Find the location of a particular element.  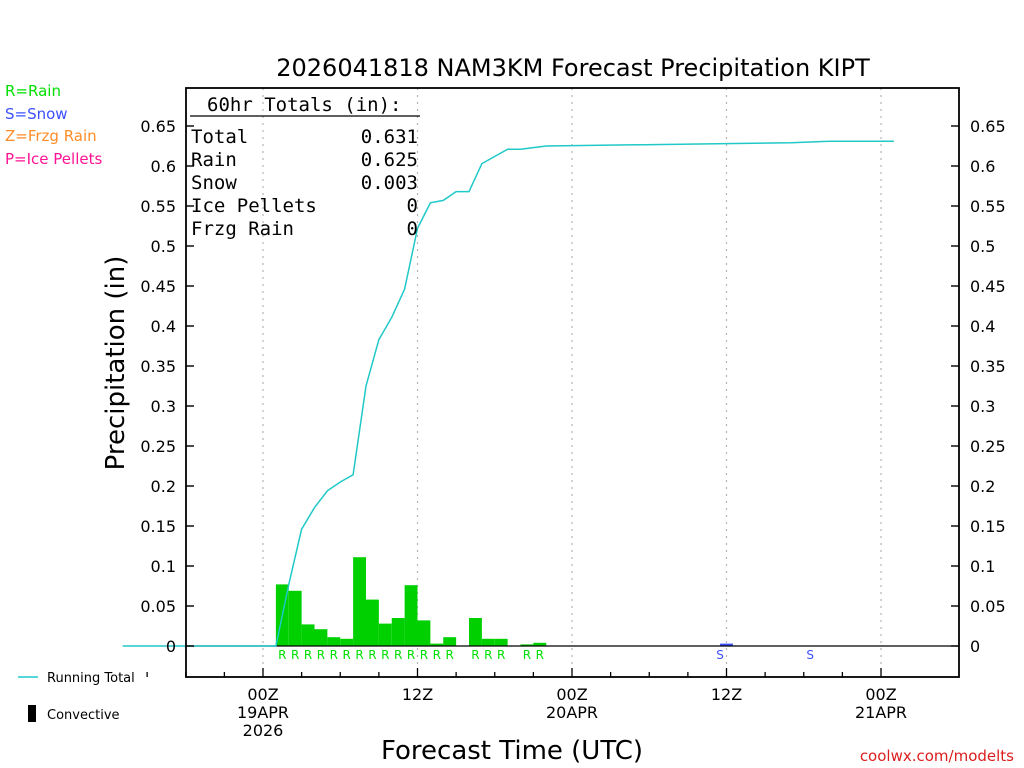

y-tick-label-left: 0.3 is located at coordinates (163, 406).